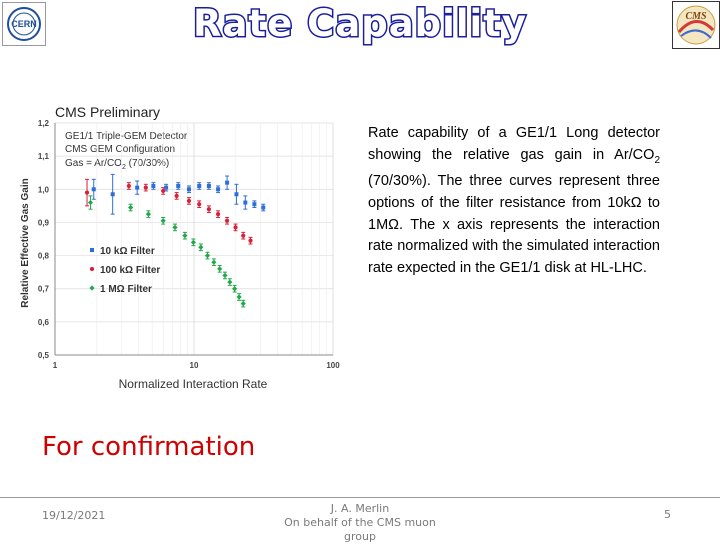 The width and height of the screenshot is (720, 544). Describe the element at coordinates (44, 256) in the screenshot. I see `y-tick-label: 0,8` at that location.